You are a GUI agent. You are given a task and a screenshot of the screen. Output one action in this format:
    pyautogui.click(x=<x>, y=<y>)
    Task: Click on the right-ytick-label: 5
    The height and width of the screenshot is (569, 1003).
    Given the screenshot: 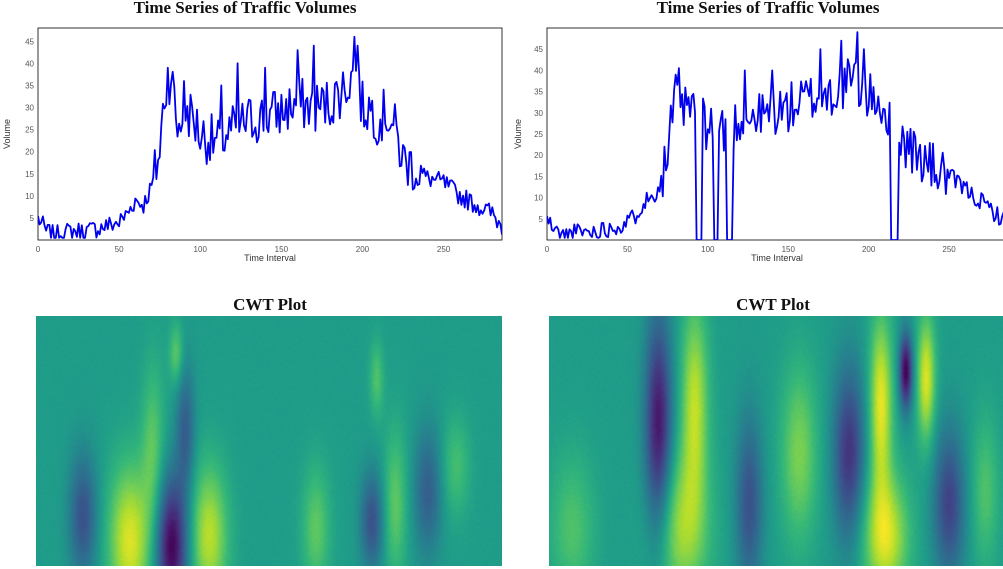 What is the action you would take?
    pyautogui.click(x=541, y=219)
    